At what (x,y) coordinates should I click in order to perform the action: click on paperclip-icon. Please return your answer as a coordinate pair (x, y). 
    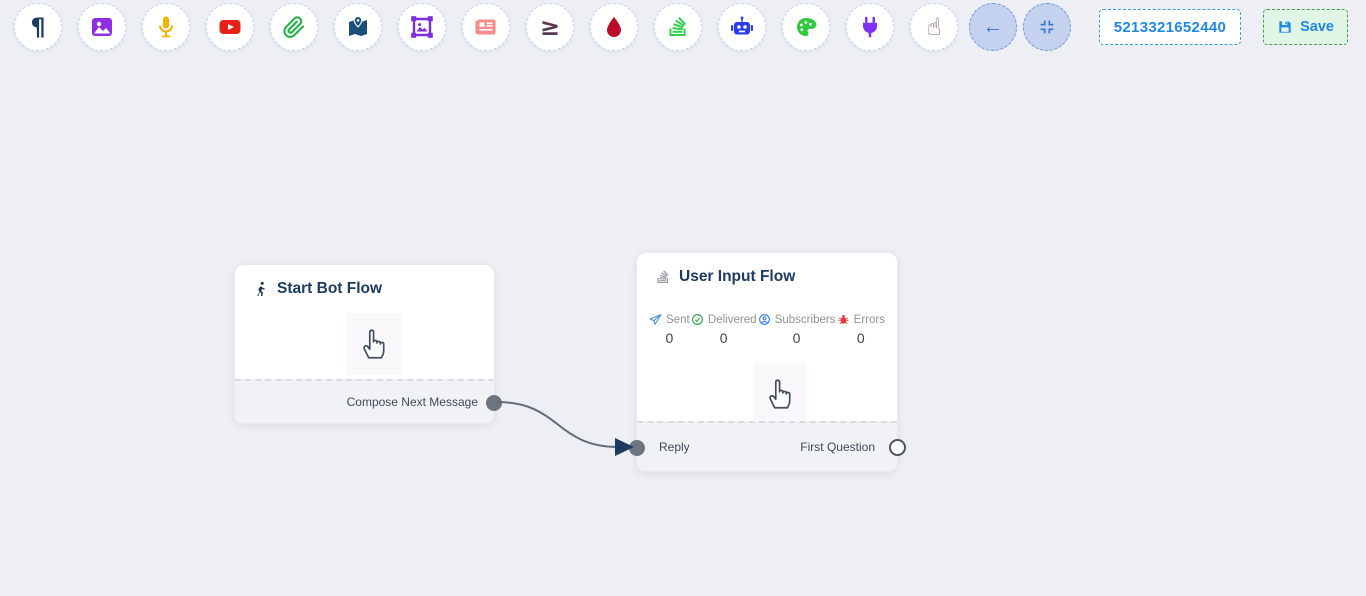
    Looking at the image, I should click on (294, 27).